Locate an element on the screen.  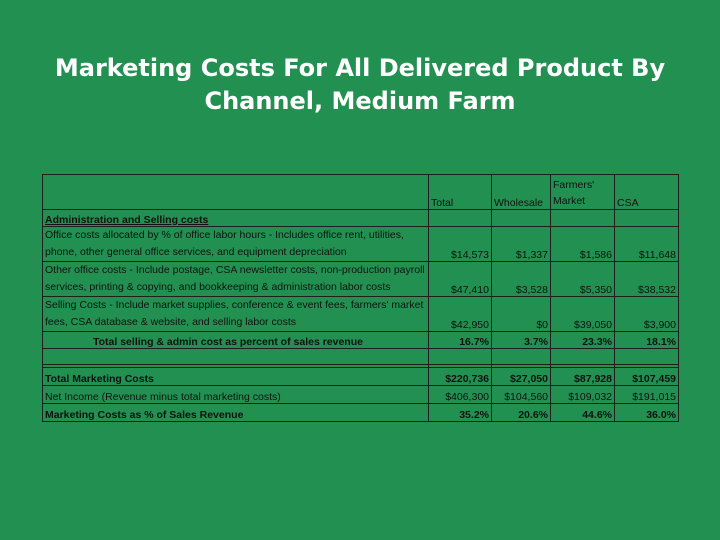
header-total: Total is located at coordinates (460, 192).